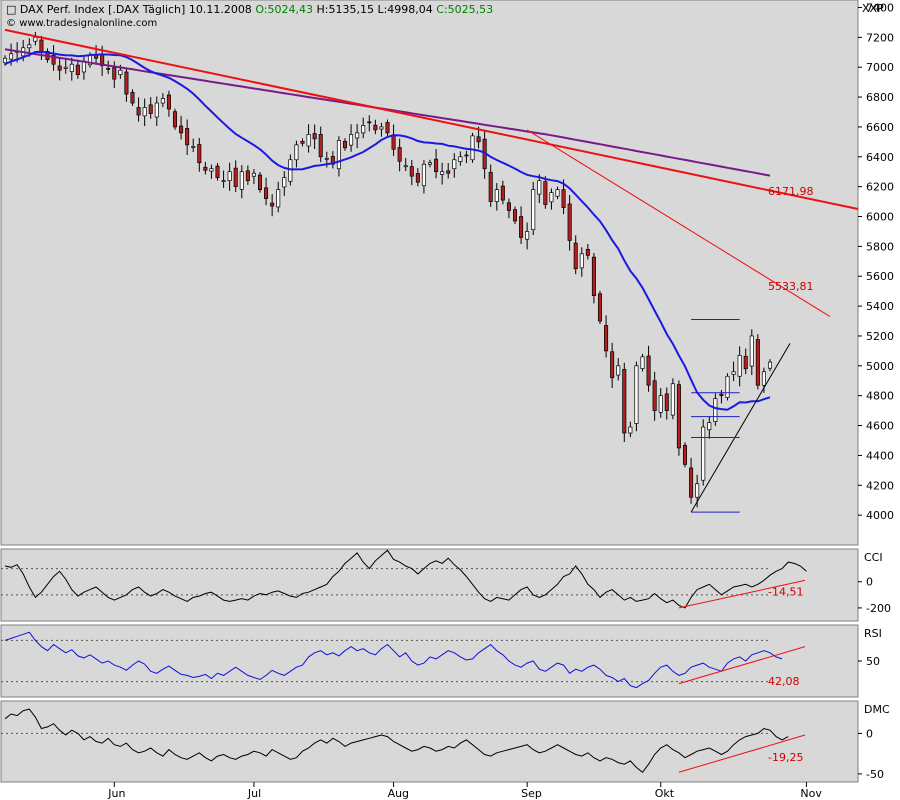  Describe the element at coordinates (785, 592) in the screenshot. I see `indicator-annotation: -14,51` at that location.